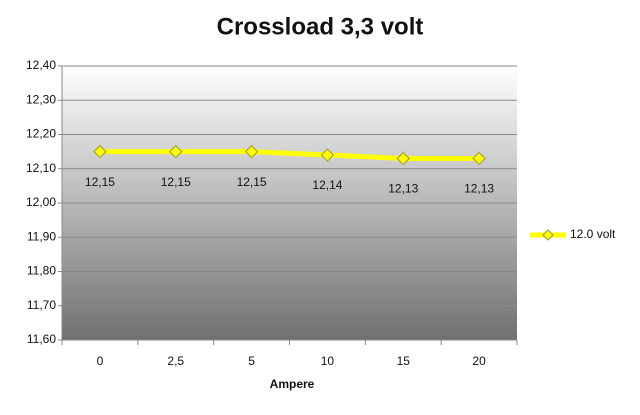  Describe the element at coordinates (479, 361) in the screenshot. I see `x-tick-label: 20` at that location.